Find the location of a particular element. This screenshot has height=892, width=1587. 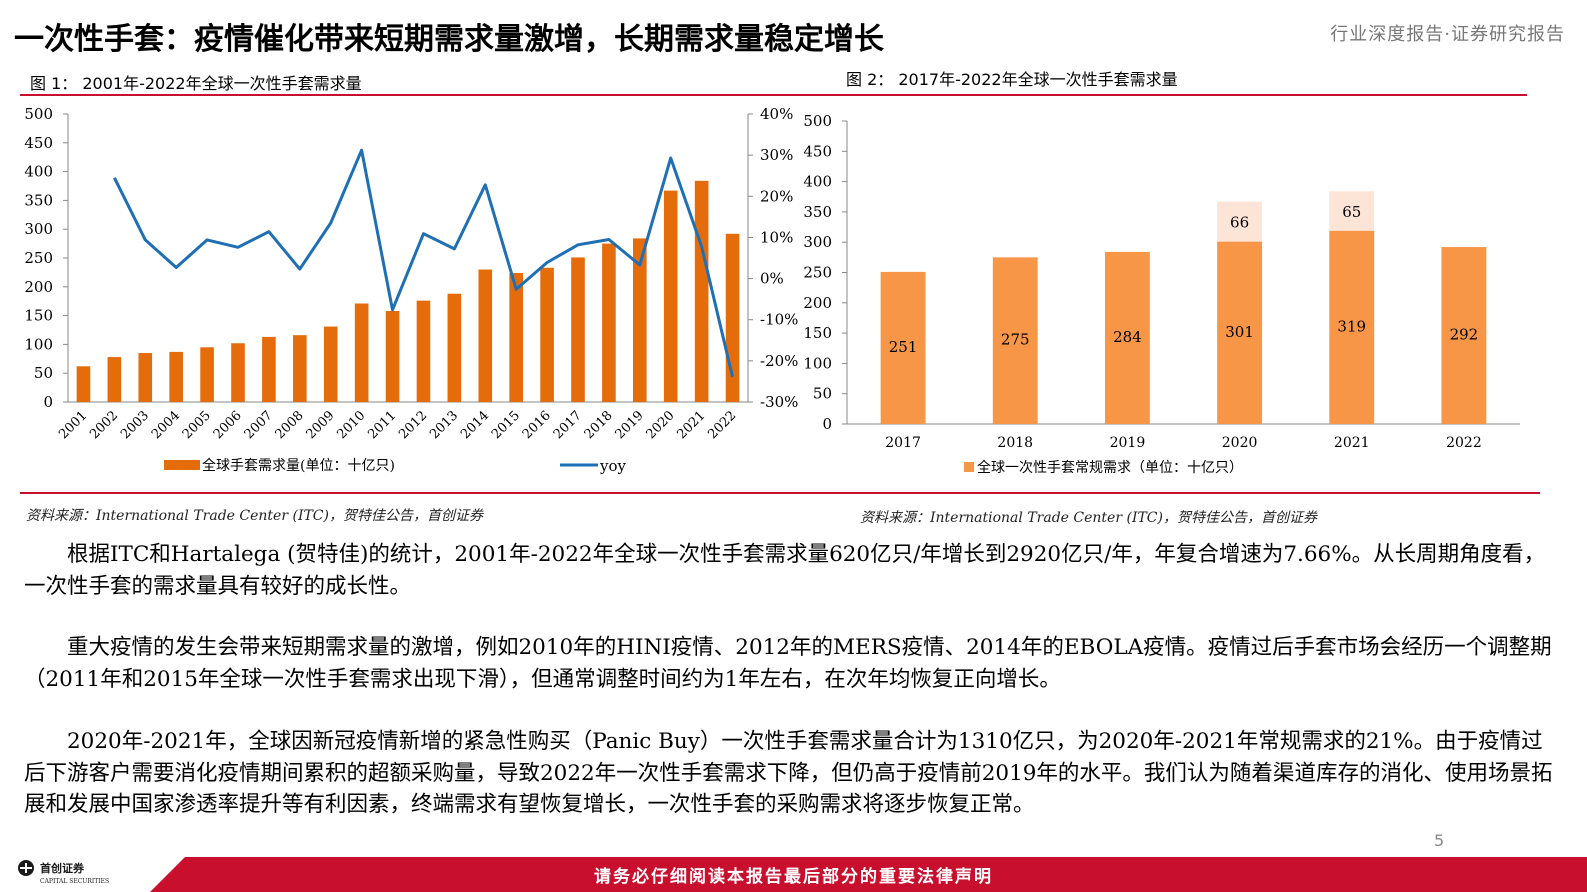

chart1-x-tick-label: 2017 is located at coordinates (568, 425).